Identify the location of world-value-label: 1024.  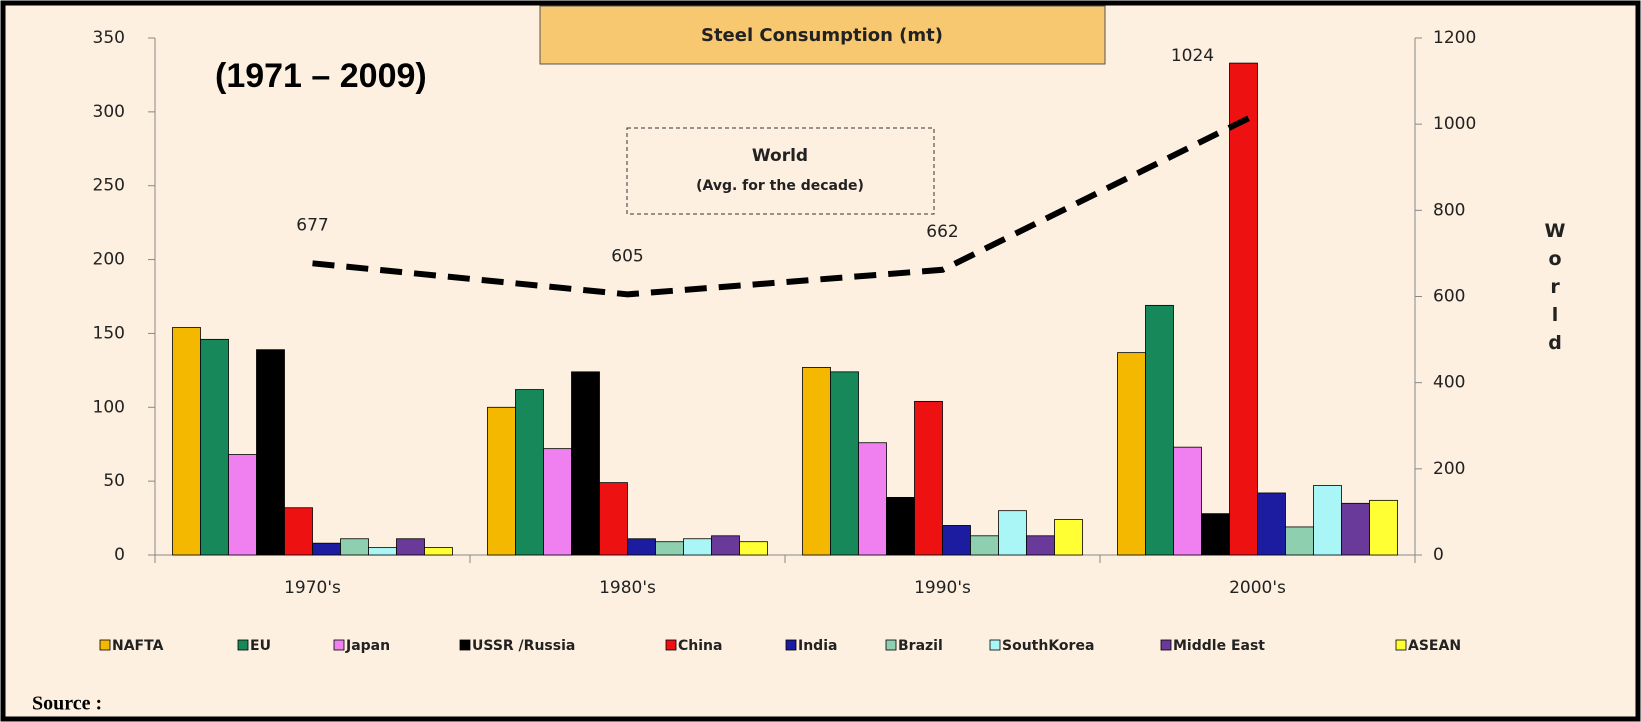
(1192, 56).